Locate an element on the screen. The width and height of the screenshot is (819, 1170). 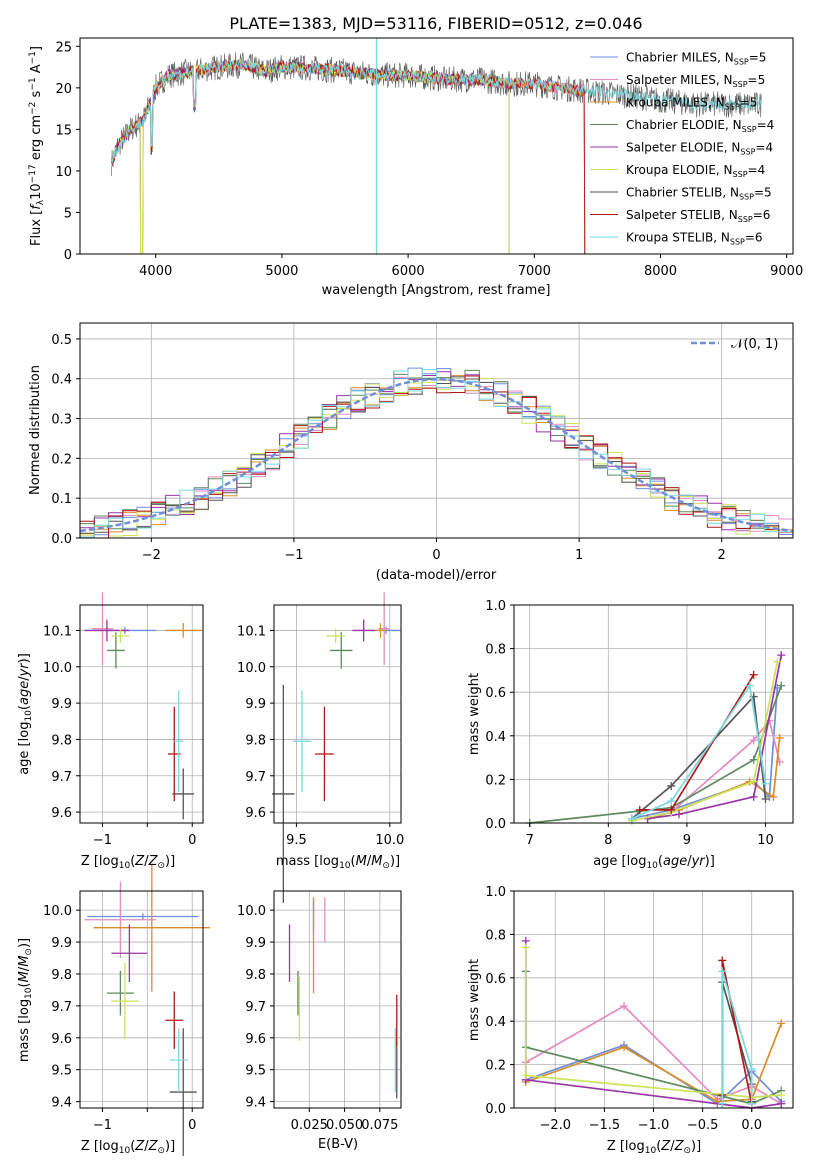
wZ-xlabel: Z [log10(Z/Z⊙)] is located at coordinates (654, 1147).